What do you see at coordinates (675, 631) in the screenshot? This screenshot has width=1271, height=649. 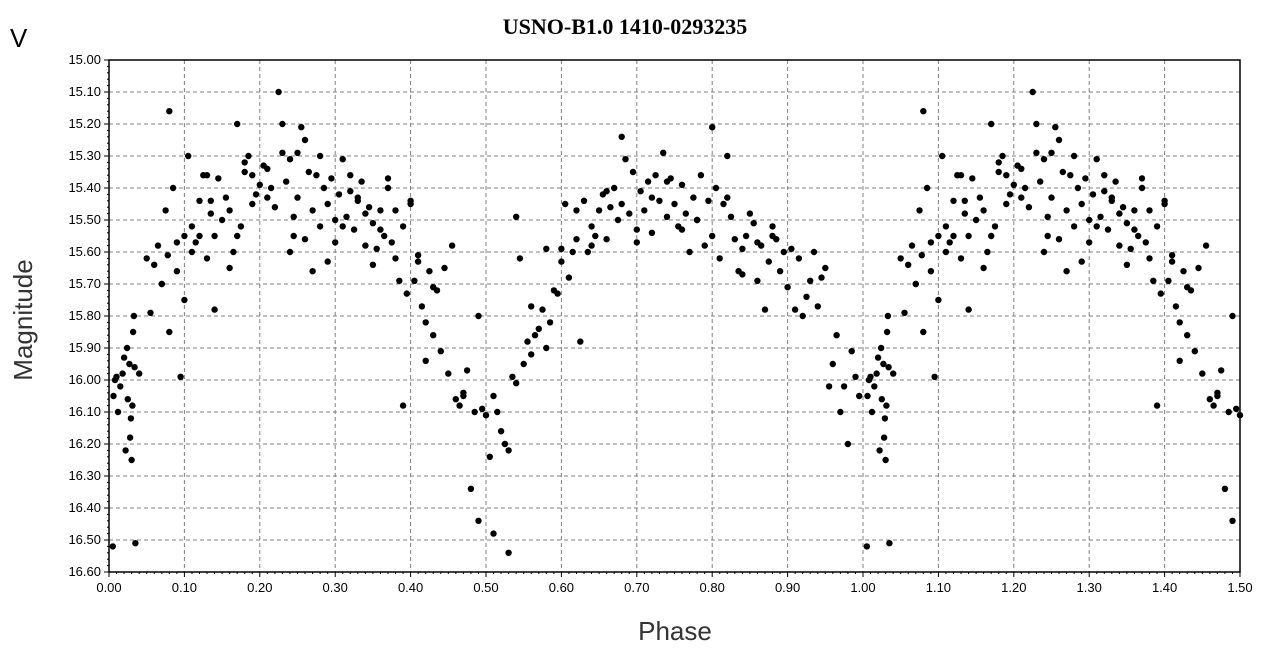 I see `x-axis-label: Phase` at bounding box center [675, 631].